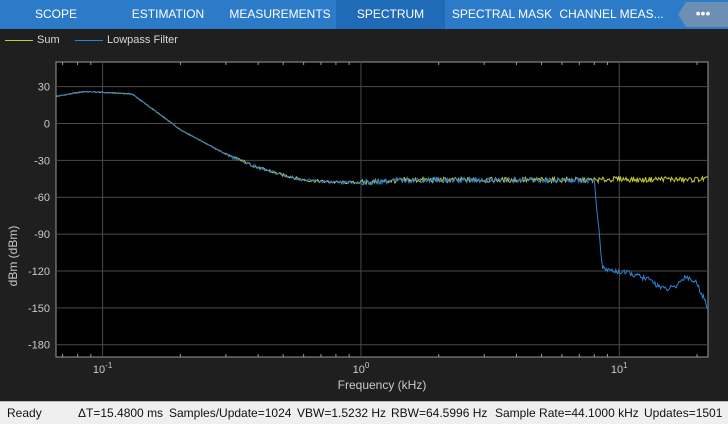  I want to click on tab-estimation: ESTIMATION, so click(168, 14).